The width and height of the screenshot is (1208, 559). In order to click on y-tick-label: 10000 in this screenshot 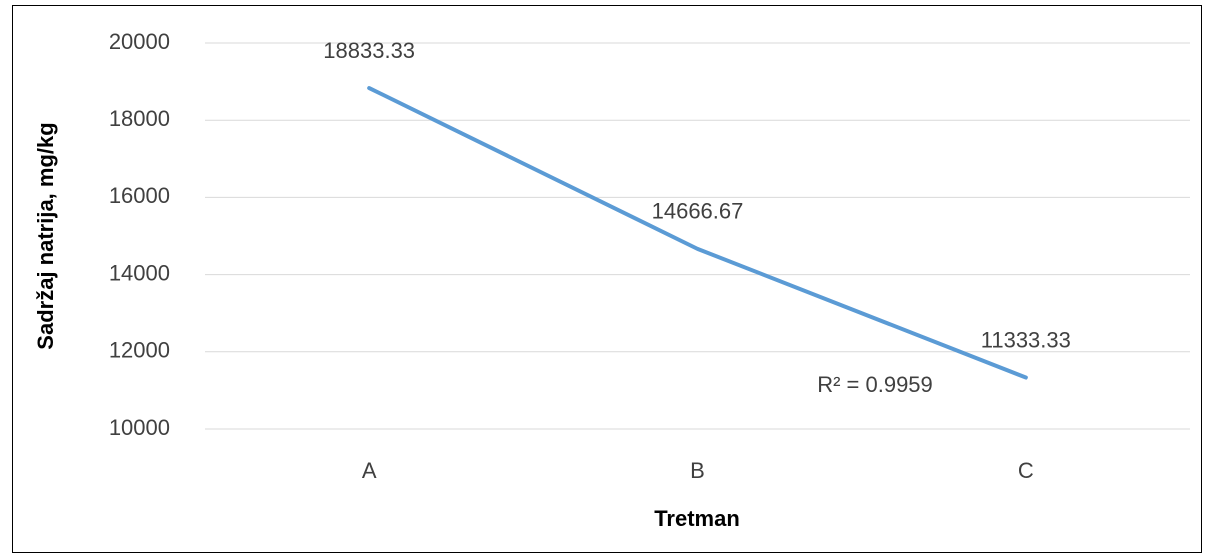, I will do `click(139, 427)`.